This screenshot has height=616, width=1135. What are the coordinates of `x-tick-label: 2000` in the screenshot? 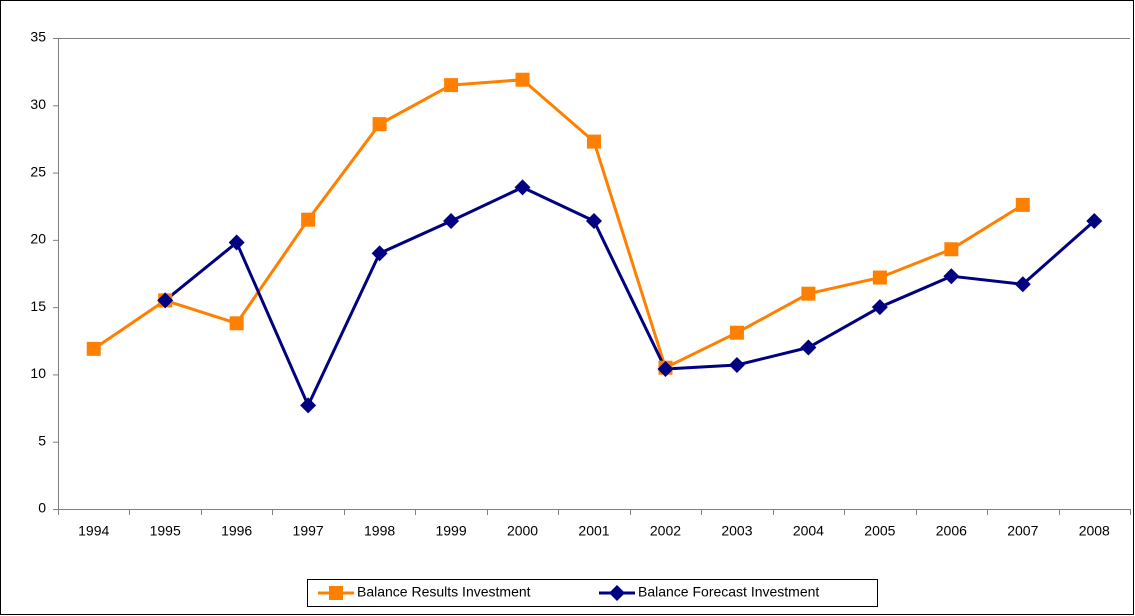 It's located at (522, 531).